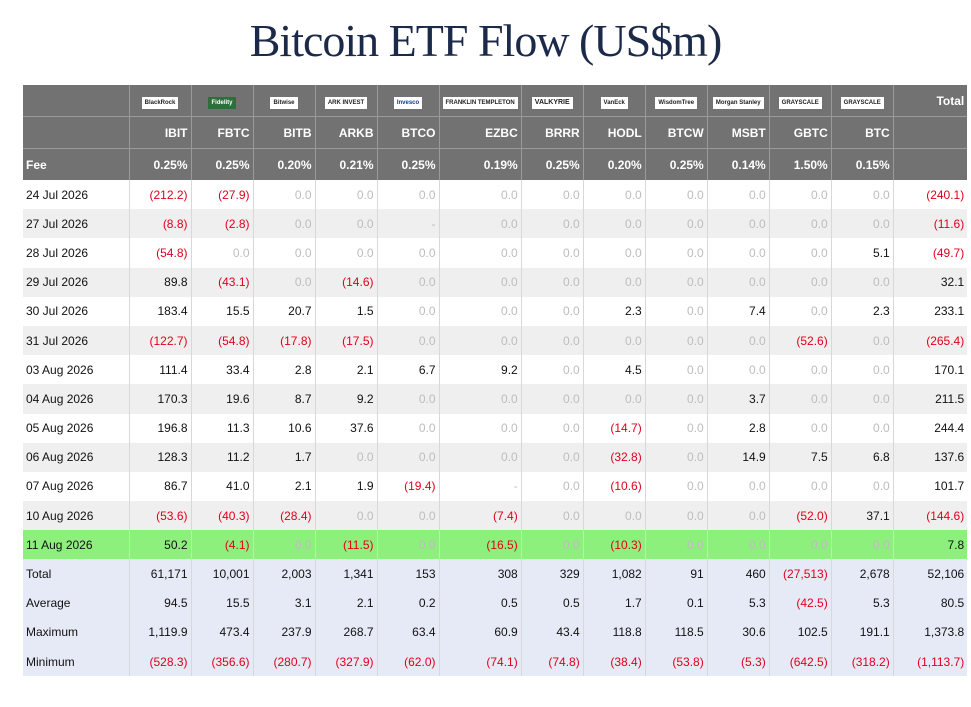 The image size is (971, 707). Describe the element at coordinates (346, 603) in the screenshot. I see `stat-cell: 2.1` at that location.